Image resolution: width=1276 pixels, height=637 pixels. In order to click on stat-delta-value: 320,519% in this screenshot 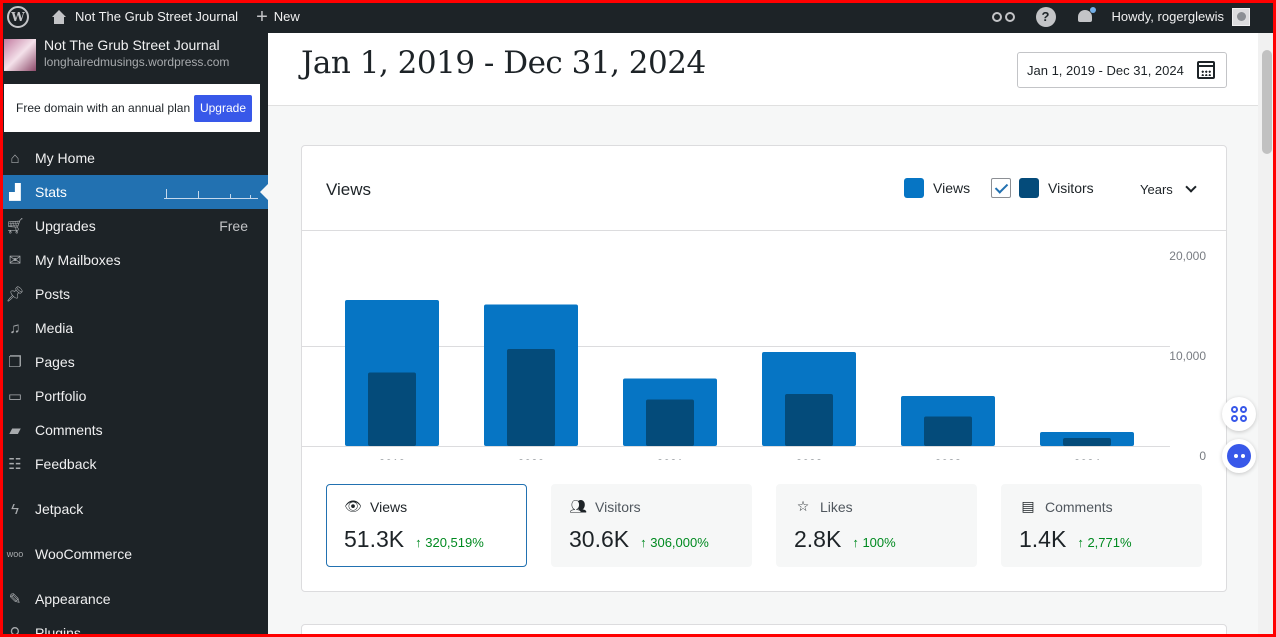, I will do `click(454, 542)`.